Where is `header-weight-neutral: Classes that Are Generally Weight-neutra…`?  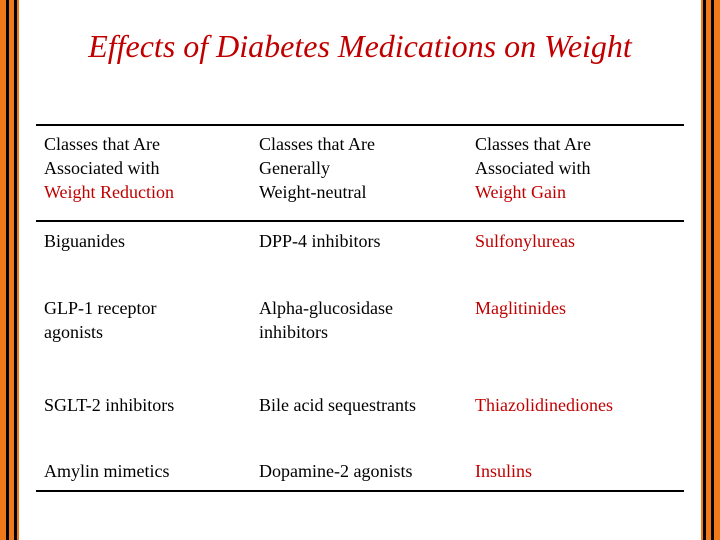
header-weight-neutral: Classes that Are Generally Weight-neutra… is located at coordinates (364, 168).